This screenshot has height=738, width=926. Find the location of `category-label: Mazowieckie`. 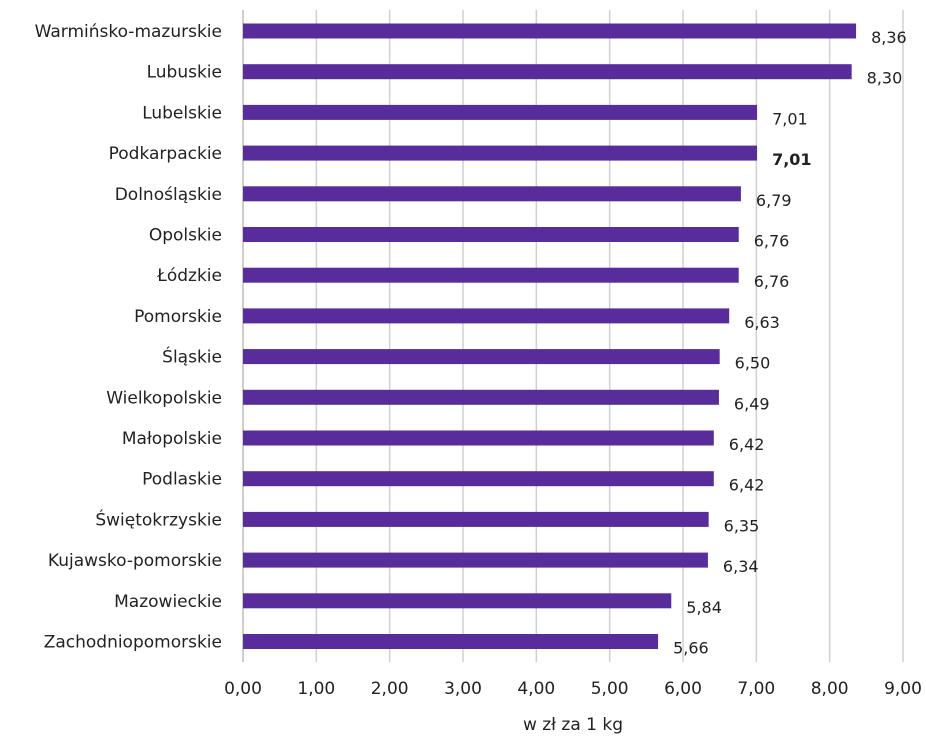

category-label: Mazowieckie is located at coordinates (168, 602).